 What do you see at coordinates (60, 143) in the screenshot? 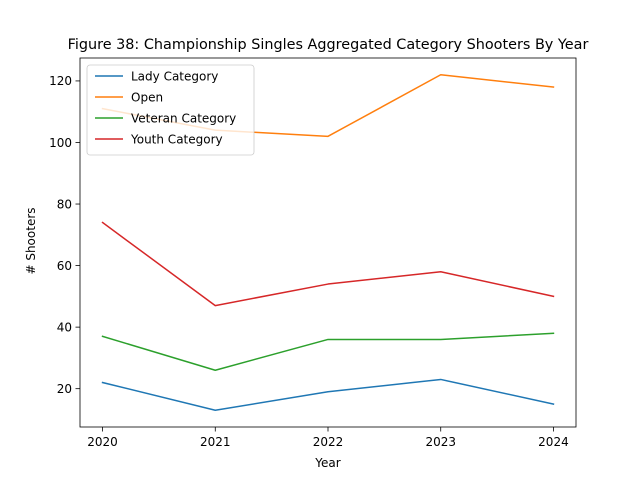
I see `y-tick-label-4: 100` at bounding box center [60, 143].